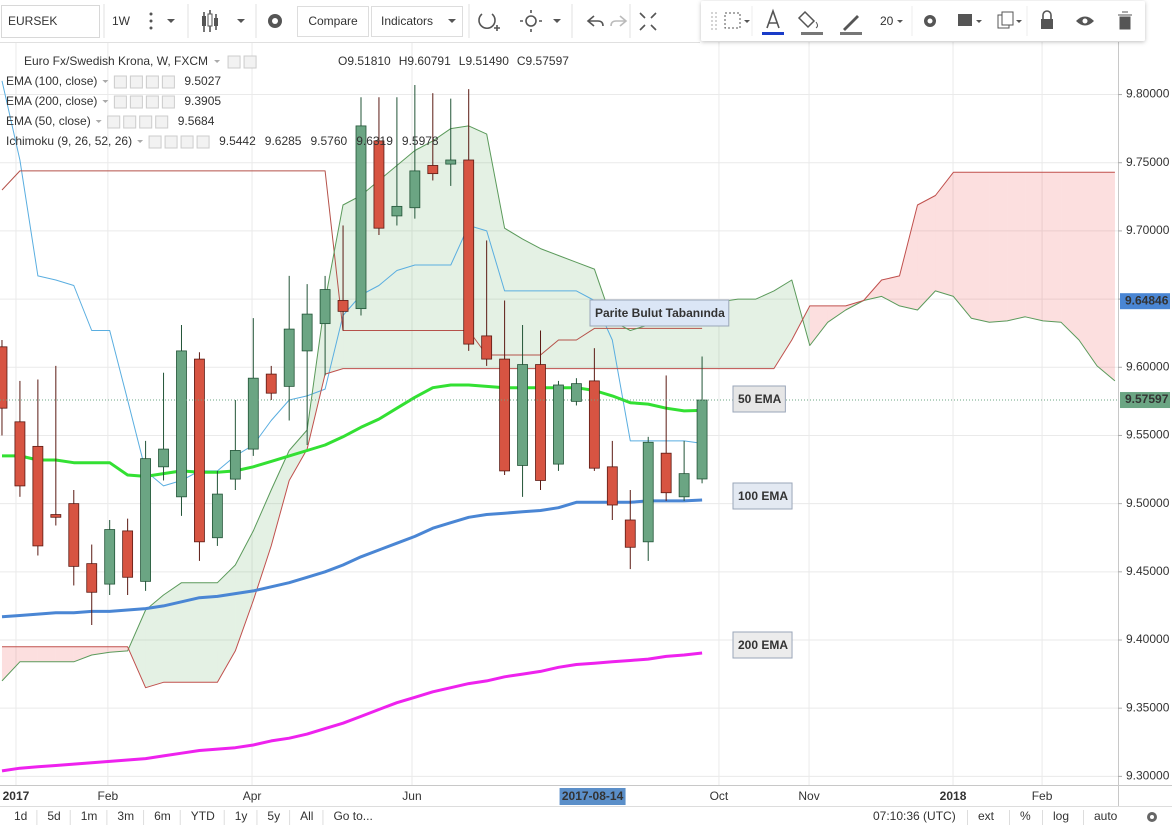 This screenshot has width=1172, height=834. Describe the element at coordinates (1152, 817) in the screenshot. I see `settings-icon-hole` at that location.